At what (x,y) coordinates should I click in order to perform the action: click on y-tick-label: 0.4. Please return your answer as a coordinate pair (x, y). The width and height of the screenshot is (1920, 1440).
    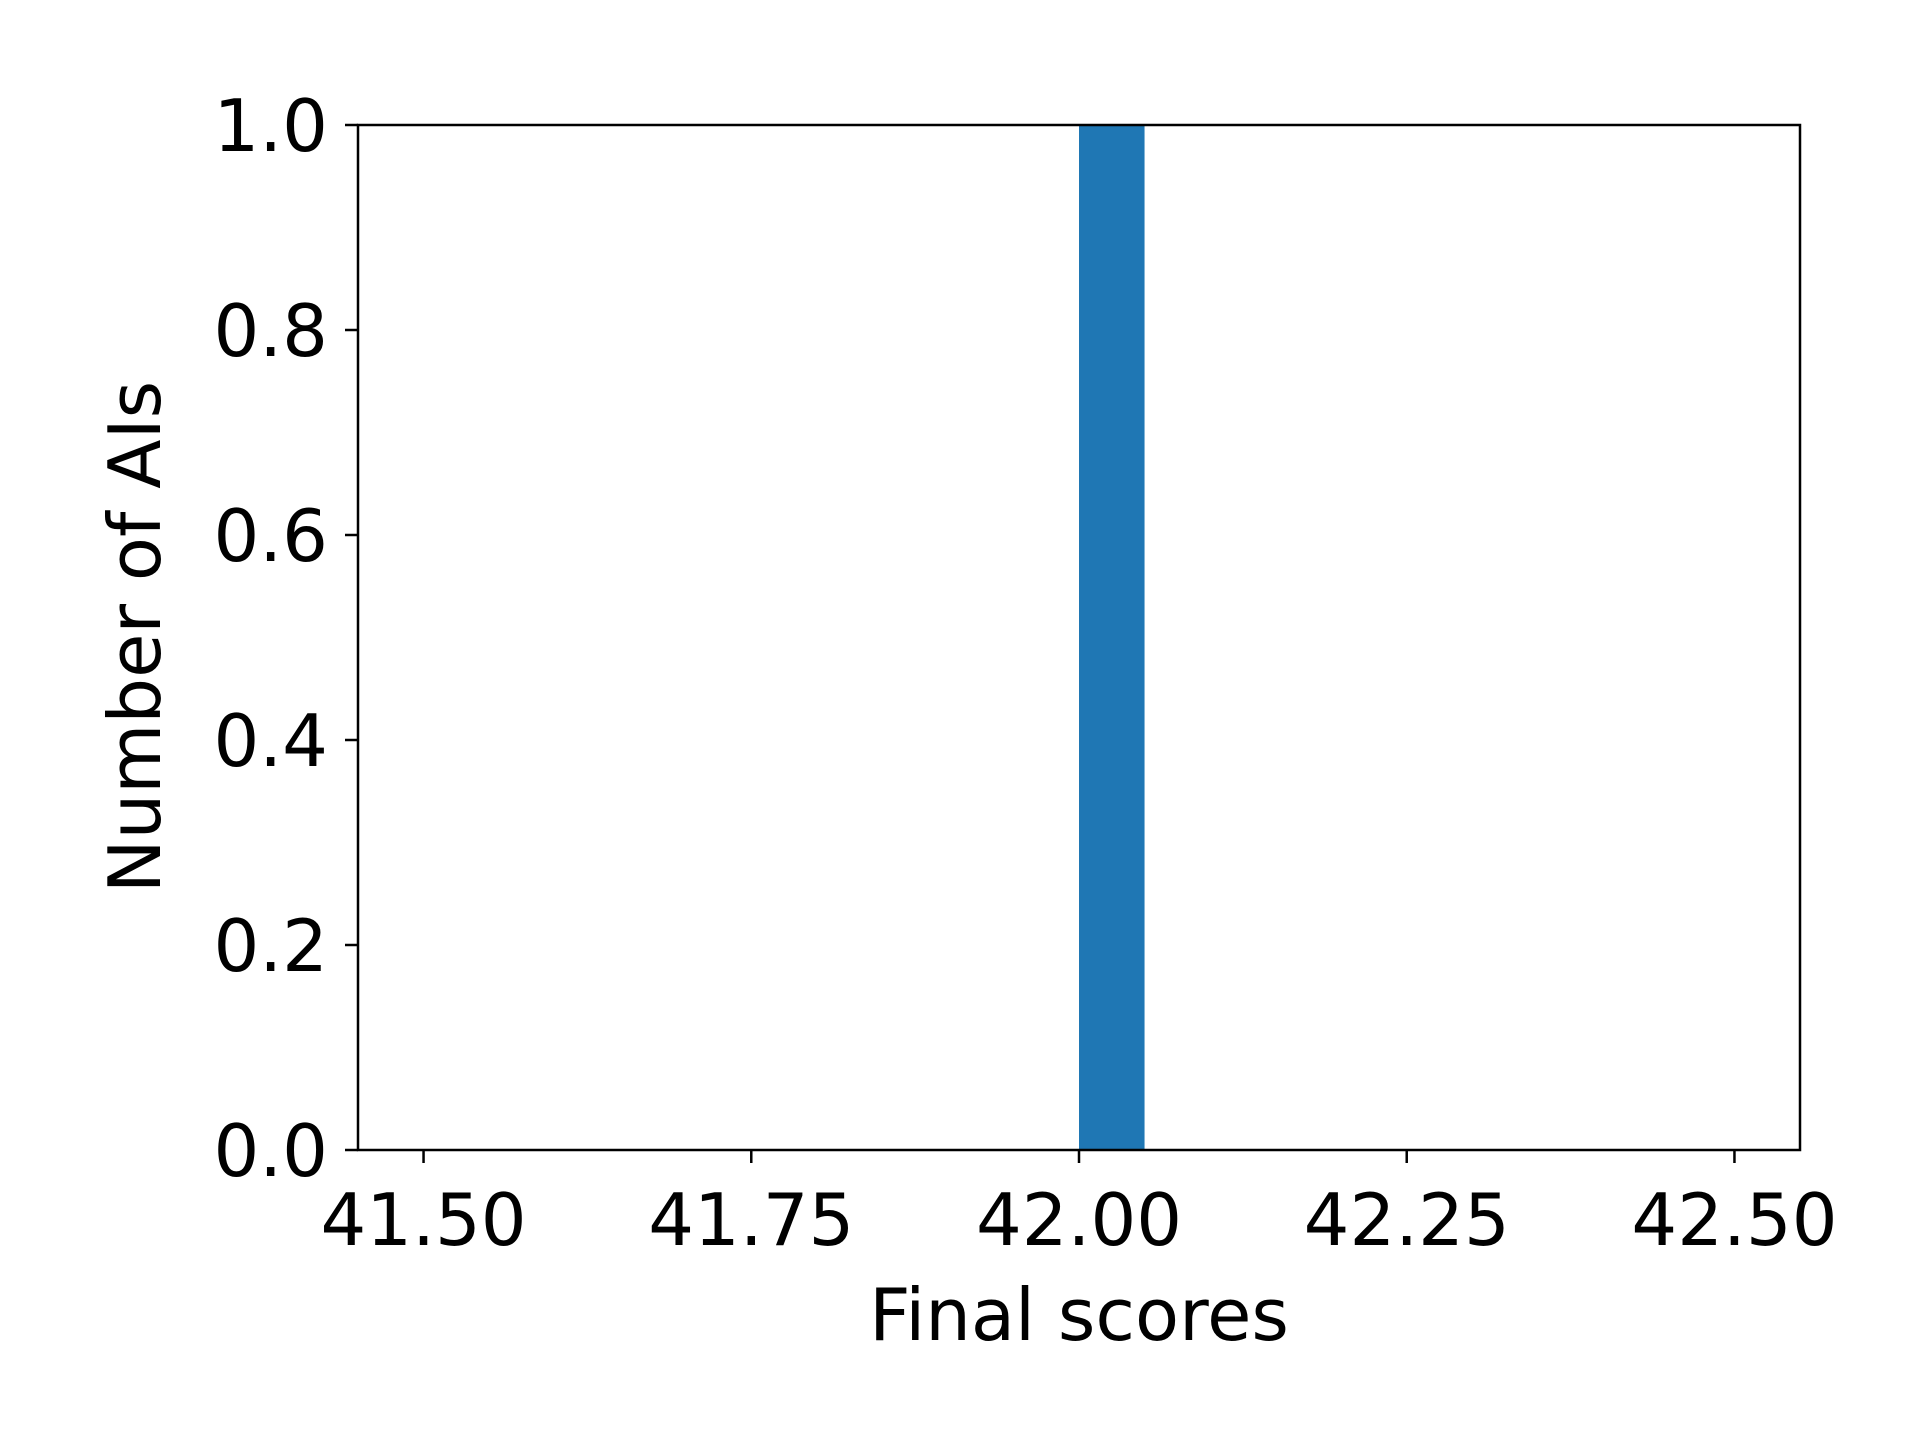
    Looking at the image, I should click on (270, 741).